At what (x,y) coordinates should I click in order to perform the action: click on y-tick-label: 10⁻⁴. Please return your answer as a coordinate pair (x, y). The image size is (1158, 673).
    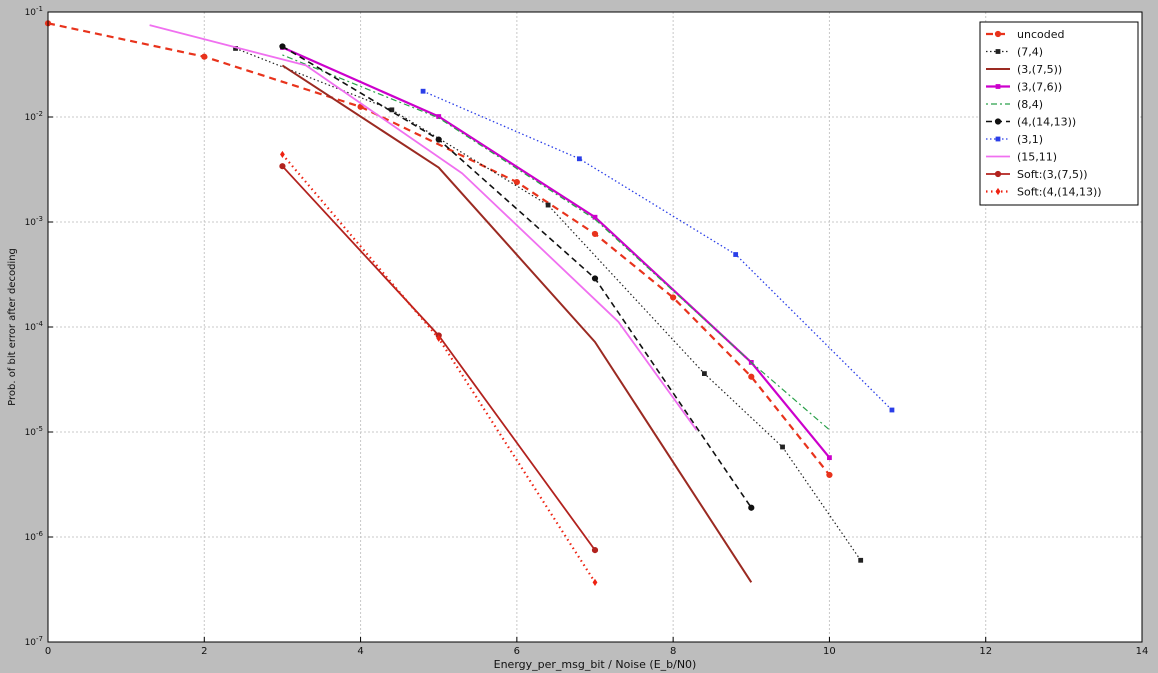
    Looking at the image, I should click on (34, 326).